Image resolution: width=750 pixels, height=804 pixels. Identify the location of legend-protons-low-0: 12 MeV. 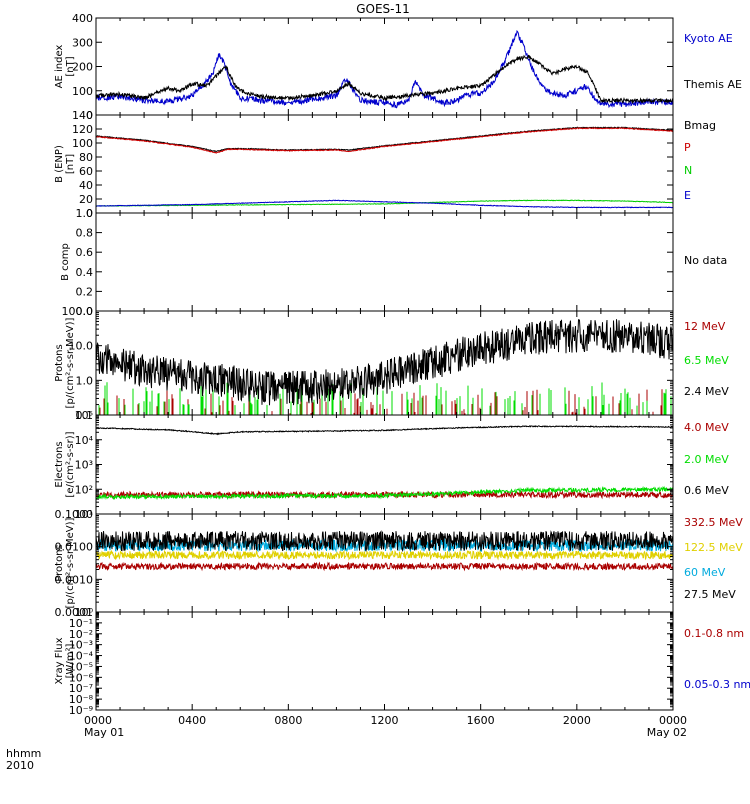
(705, 326).